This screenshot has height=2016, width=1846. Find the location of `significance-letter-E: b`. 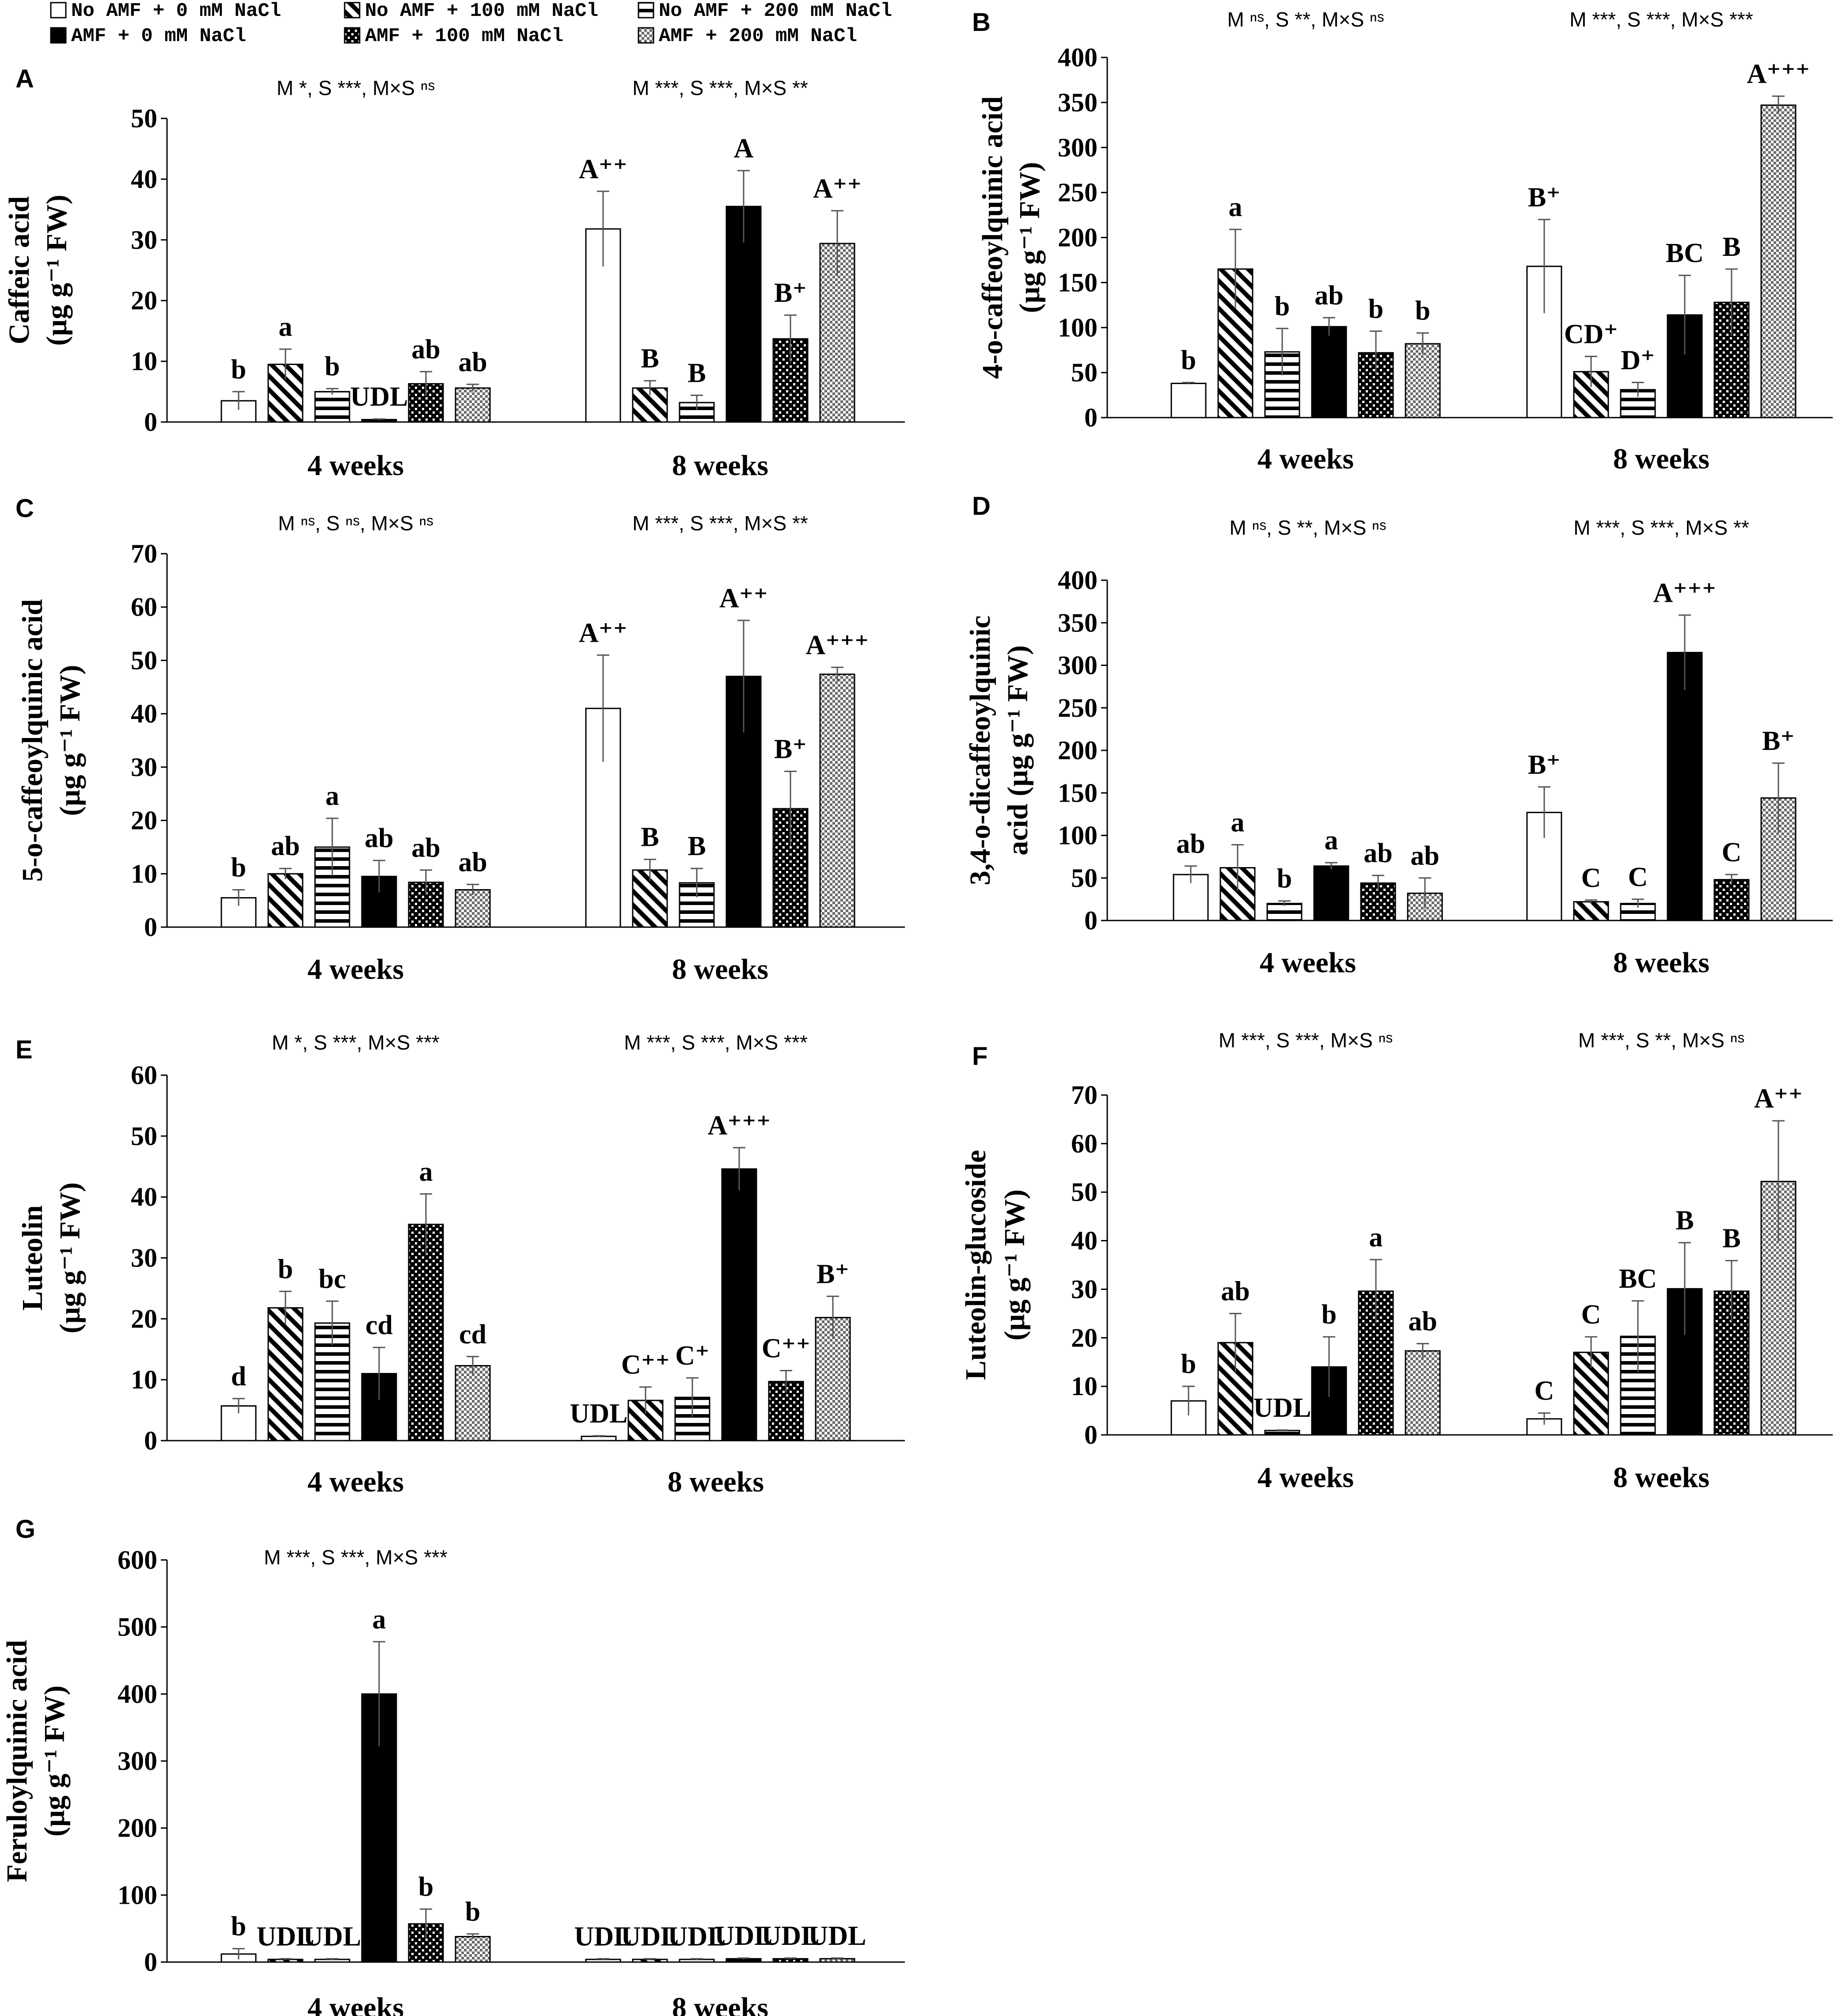

significance-letter-E: b is located at coordinates (286, 1269).